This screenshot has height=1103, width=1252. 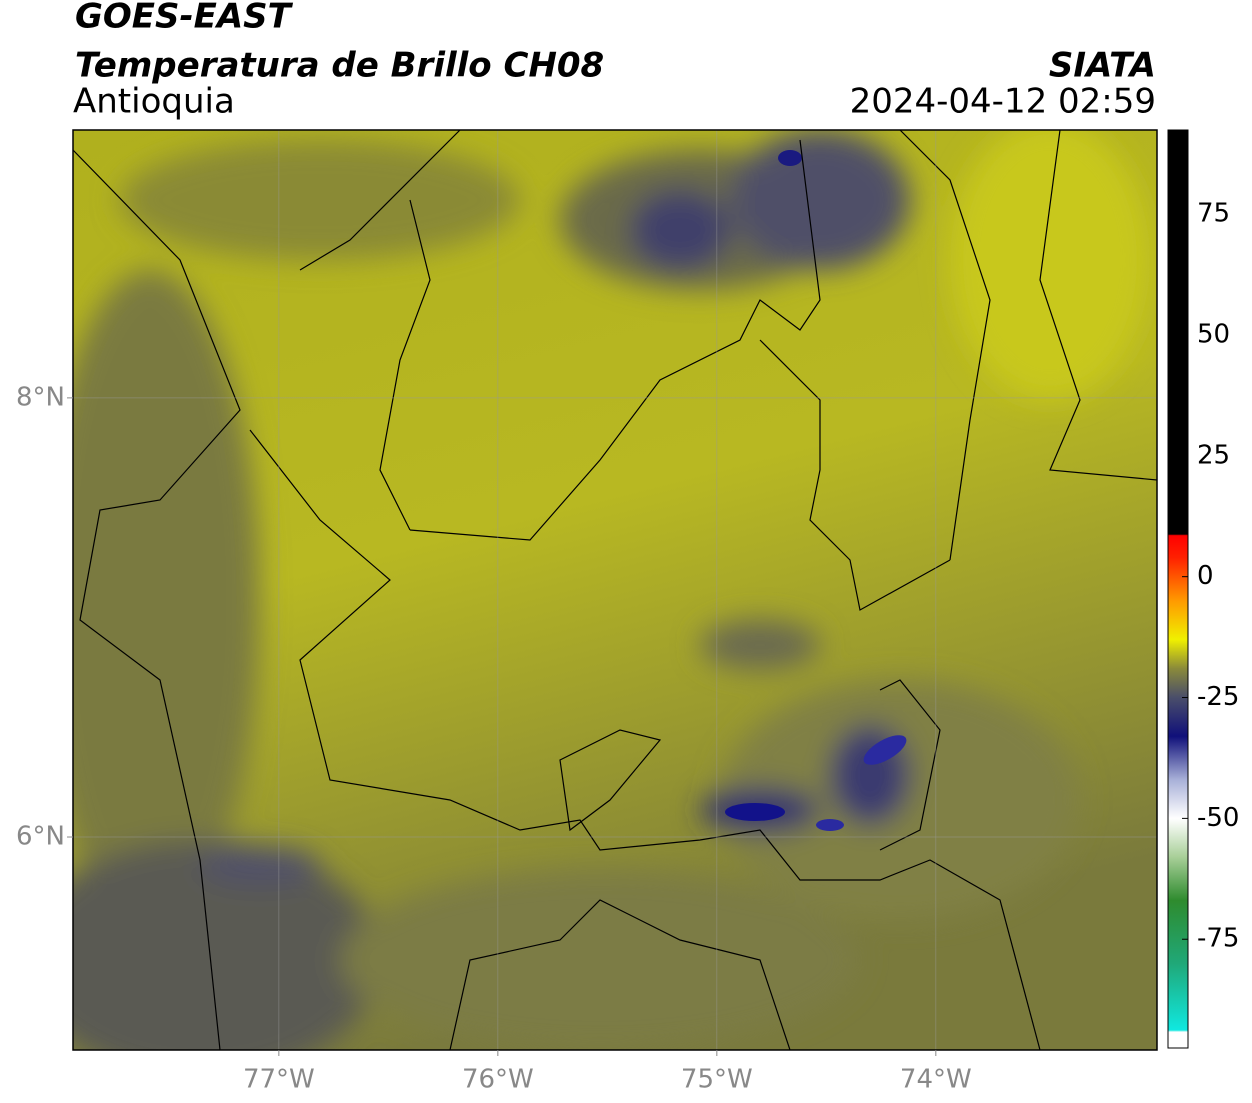 What do you see at coordinates (1213, 334) in the screenshot?
I see `colorbar-tick-label: 50` at bounding box center [1213, 334].